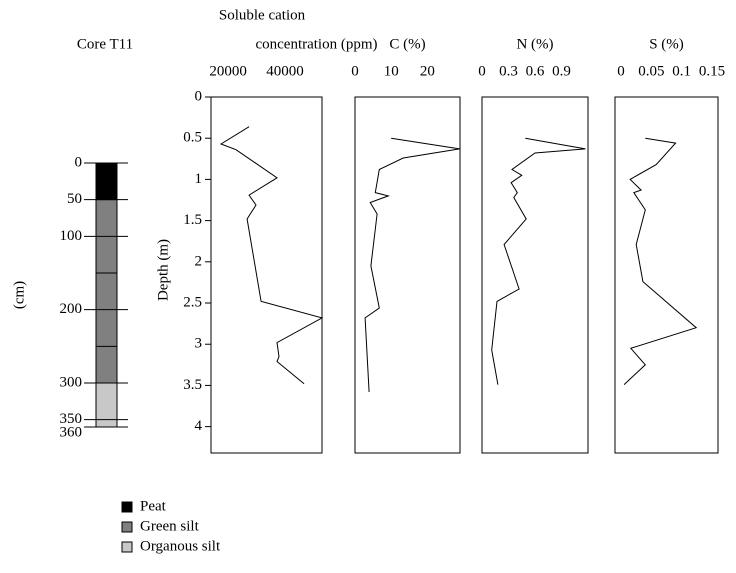 This screenshot has width=736, height=573. What do you see at coordinates (192, 385) in the screenshot?
I see `y-tick-label: 3.5` at bounding box center [192, 385].